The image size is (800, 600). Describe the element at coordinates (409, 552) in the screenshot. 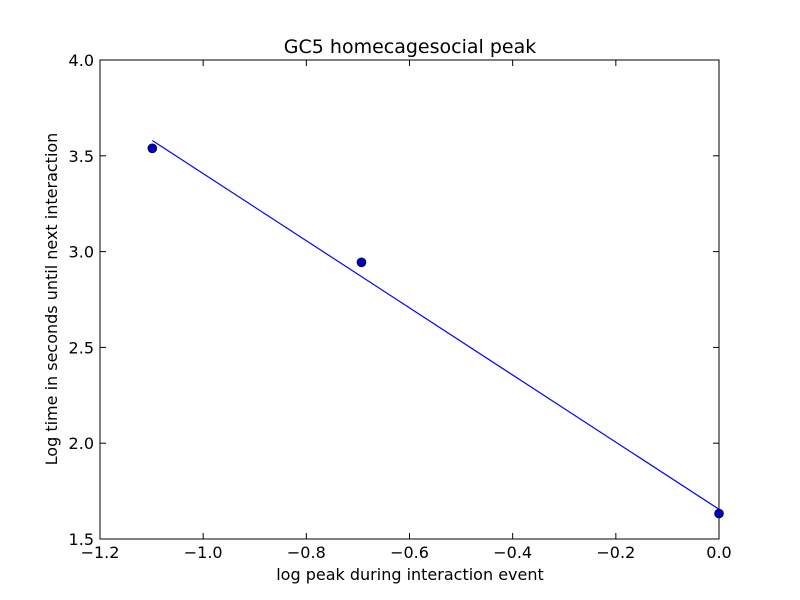

I see `x-tick-label-3: −0.6` at that location.